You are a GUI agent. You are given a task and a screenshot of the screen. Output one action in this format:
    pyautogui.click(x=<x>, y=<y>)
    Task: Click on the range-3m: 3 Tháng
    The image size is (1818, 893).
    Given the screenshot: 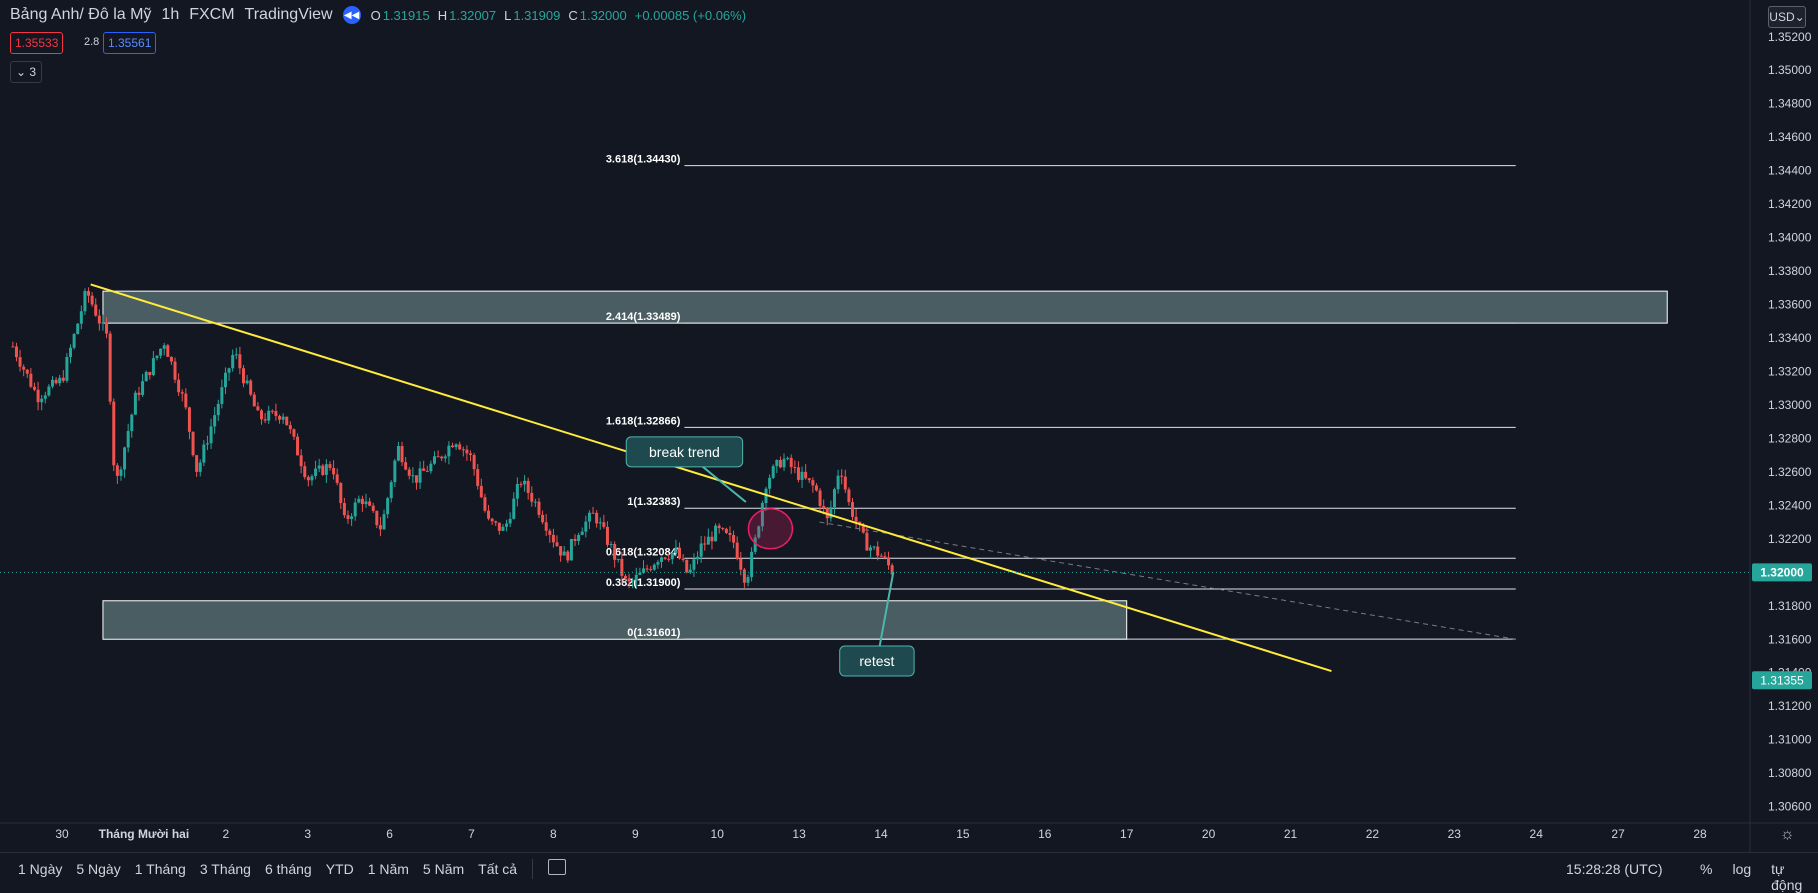 What is the action you would take?
    pyautogui.click(x=225, y=869)
    